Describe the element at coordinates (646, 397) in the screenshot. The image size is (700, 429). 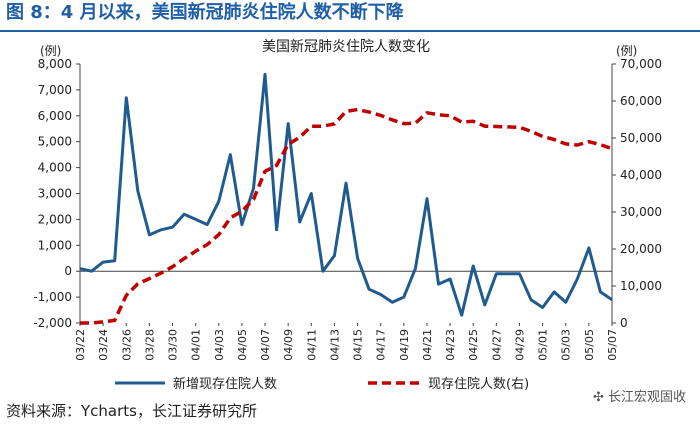
I see `watermark-text: 长江宏观固收` at that location.